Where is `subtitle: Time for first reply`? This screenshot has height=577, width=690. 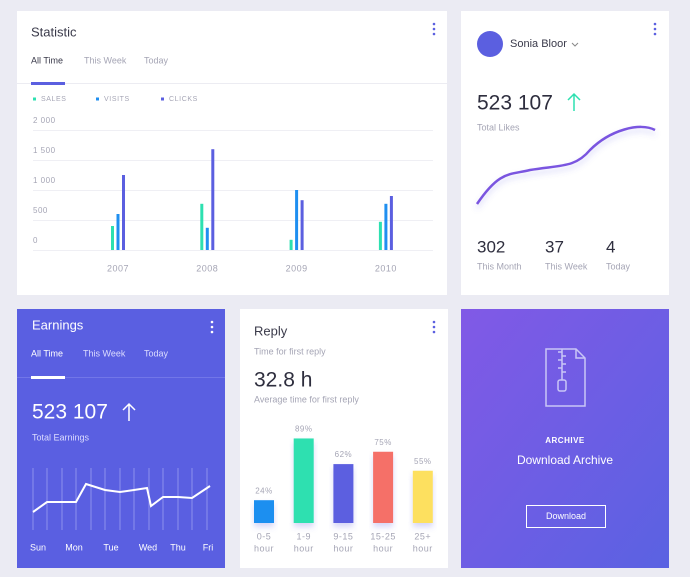
subtitle: Time for first reply is located at coordinates (290, 351).